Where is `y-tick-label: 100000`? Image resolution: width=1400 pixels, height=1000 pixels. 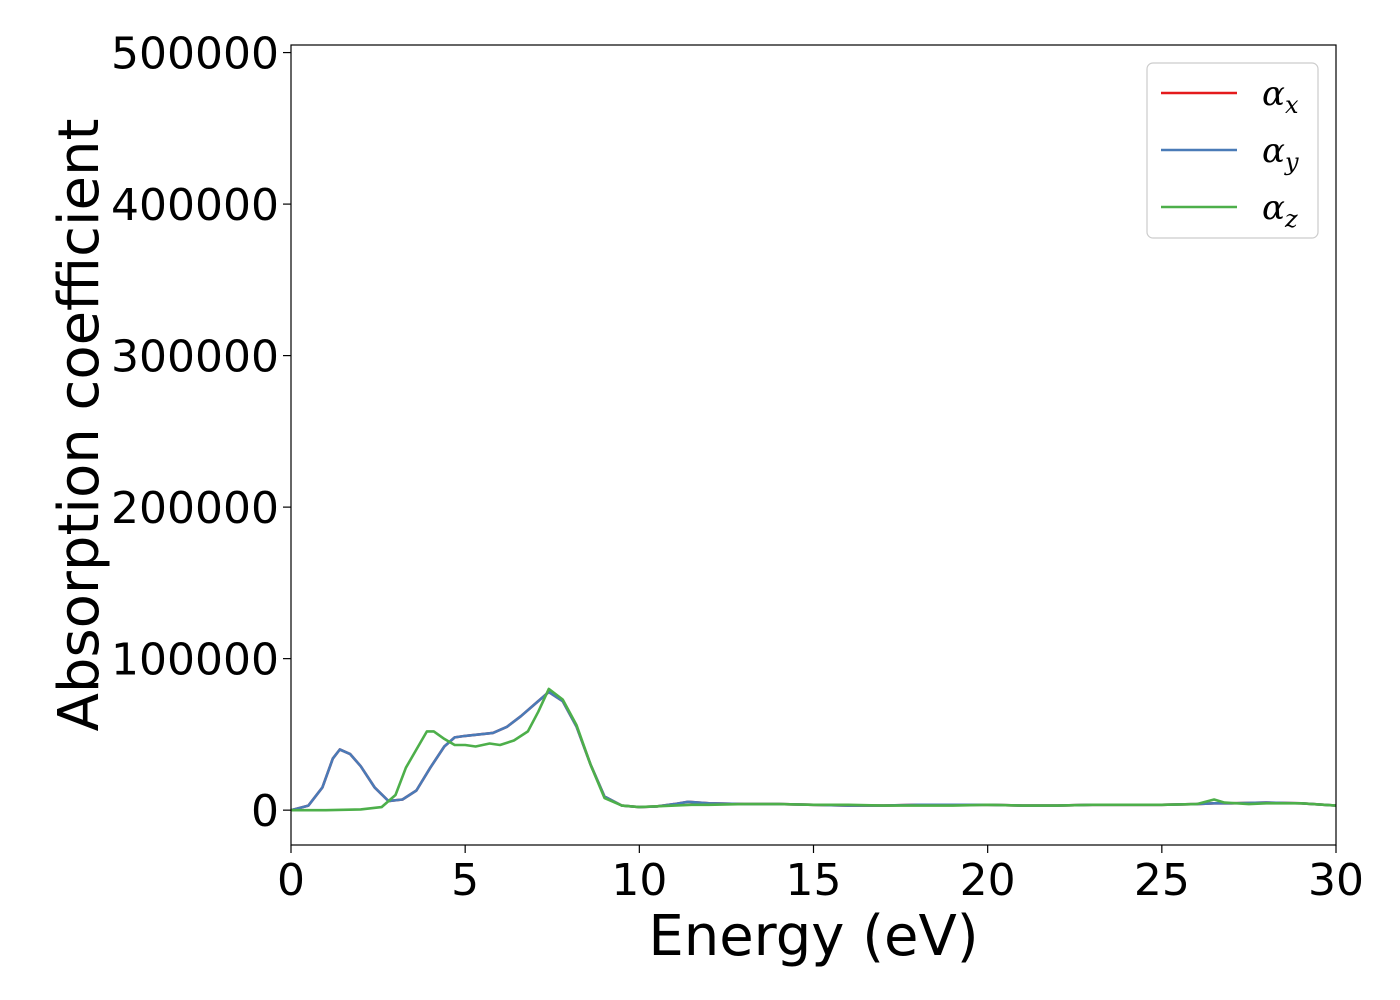 y-tick-label: 100000 is located at coordinates (195, 660).